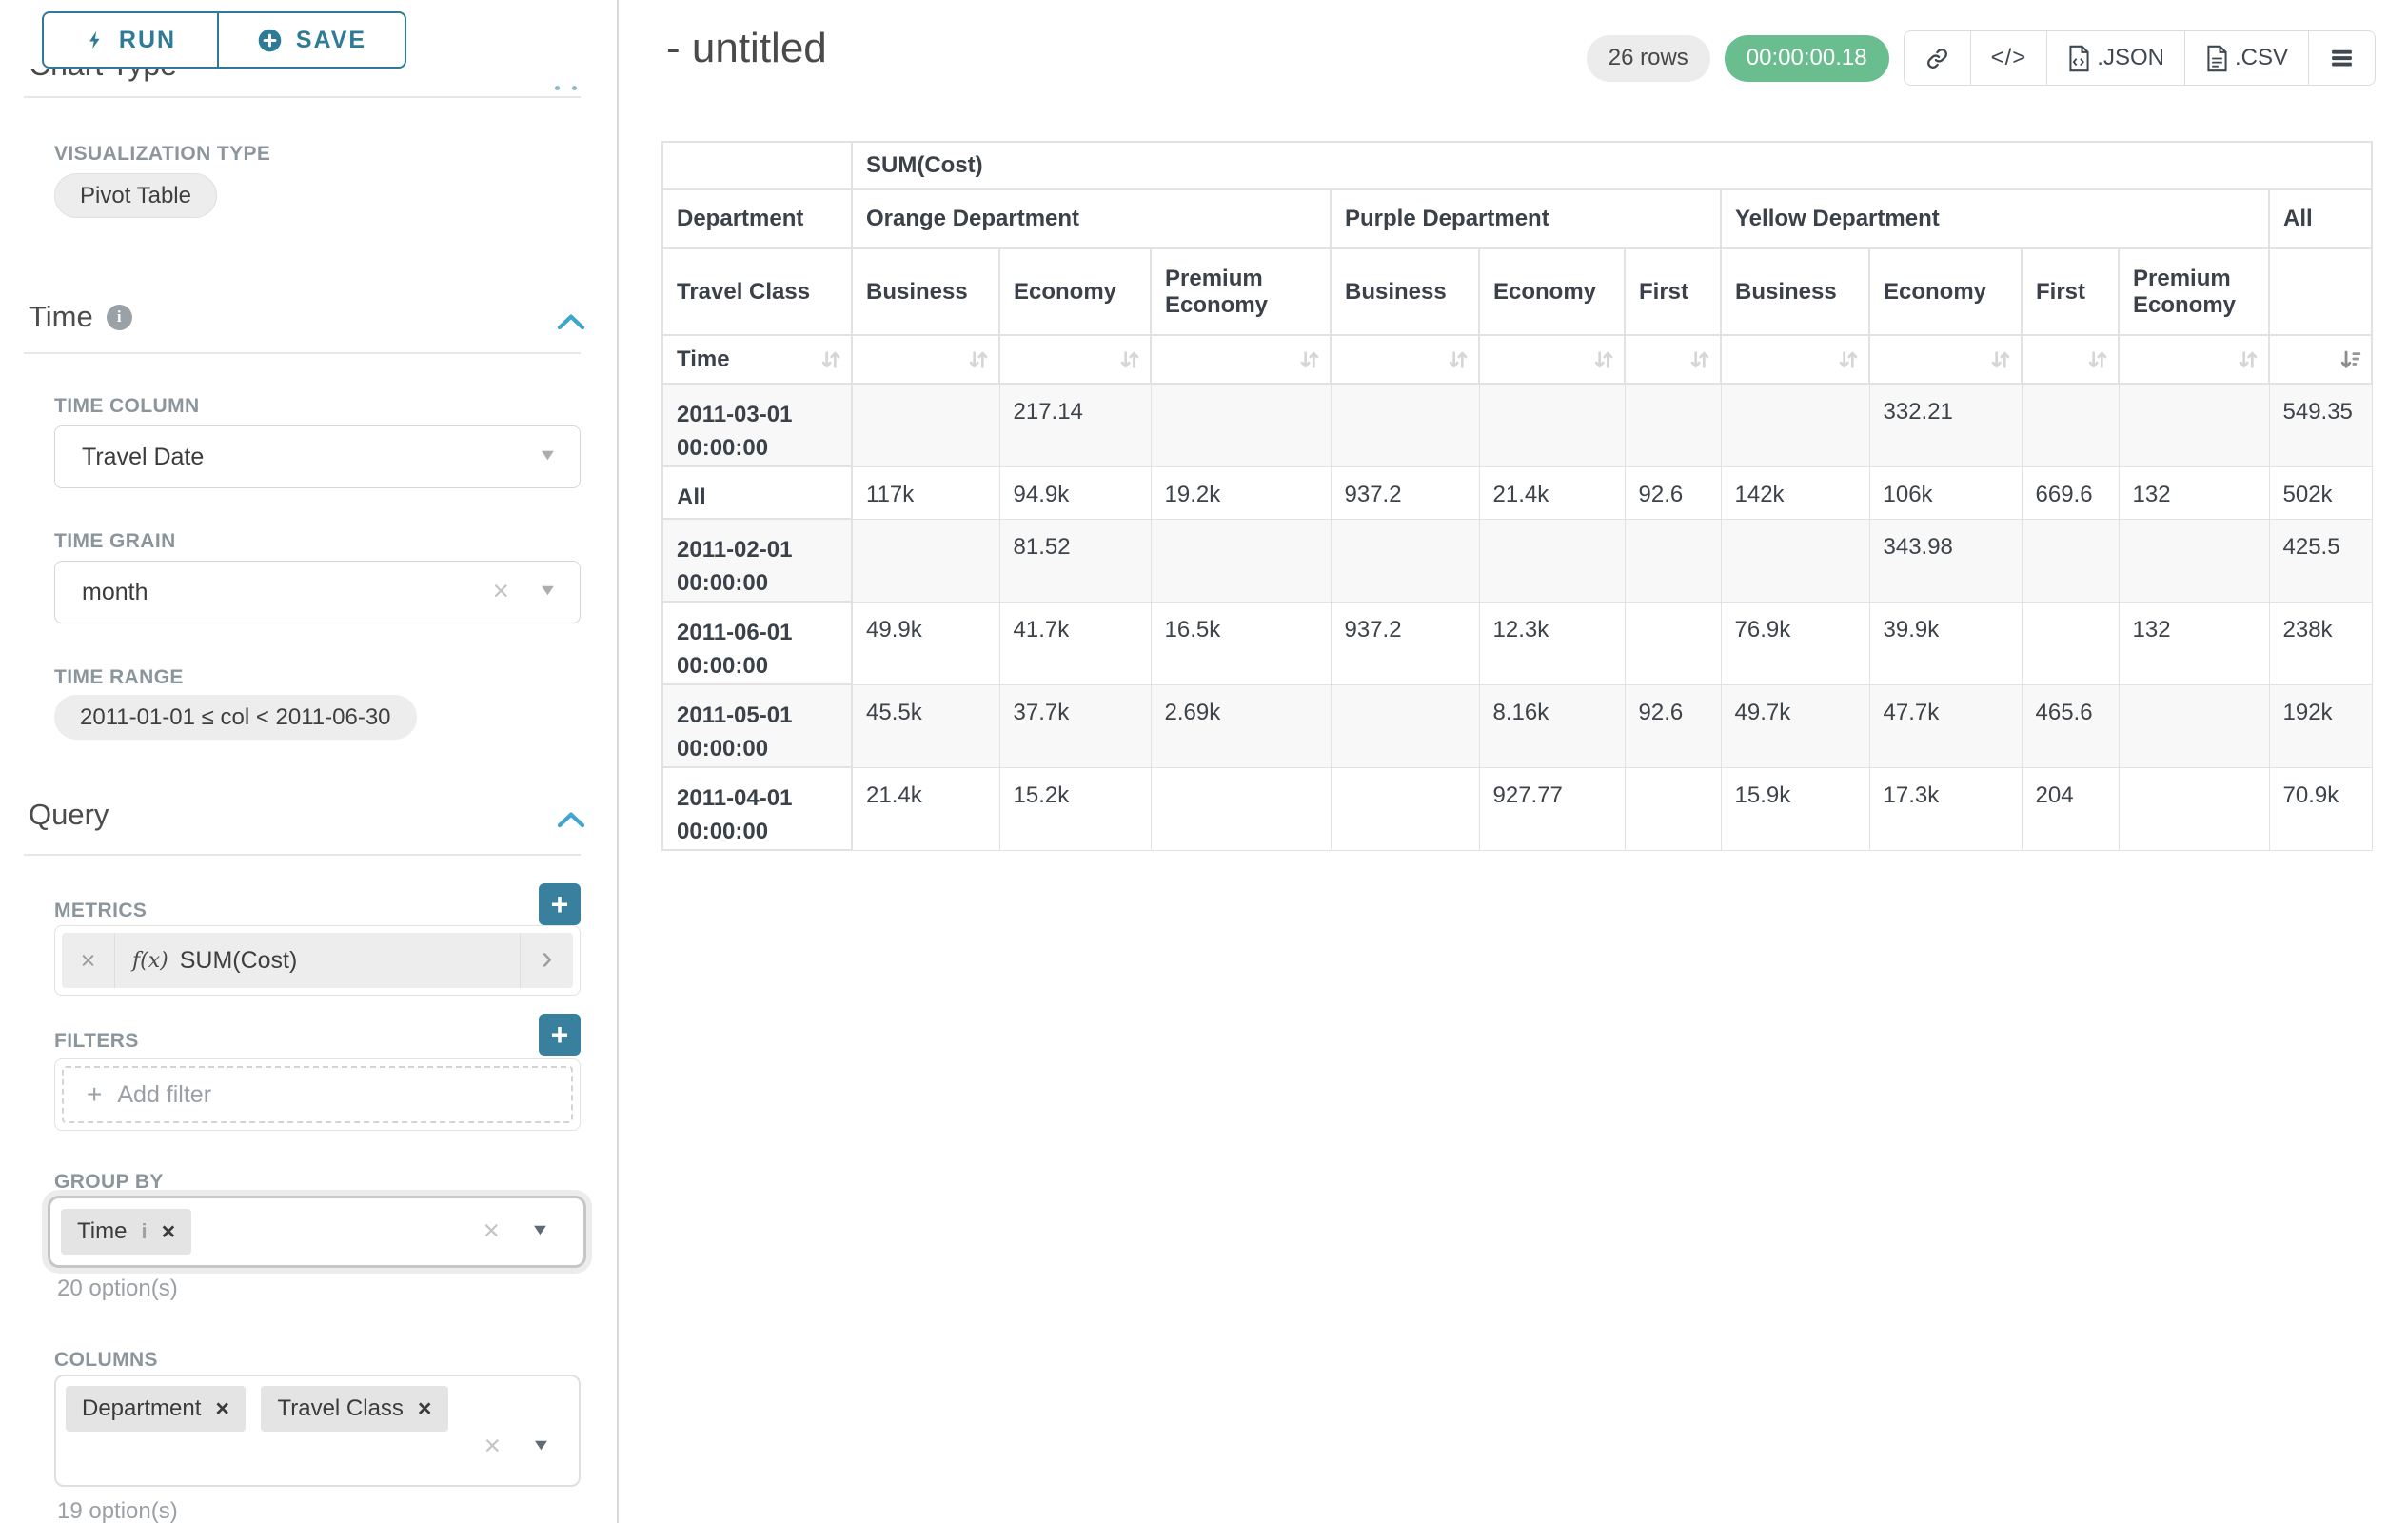  What do you see at coordinates (1075, 425) in the screenshot?
I see `table-cell: 217.14` at bounding box center [1075, 425].